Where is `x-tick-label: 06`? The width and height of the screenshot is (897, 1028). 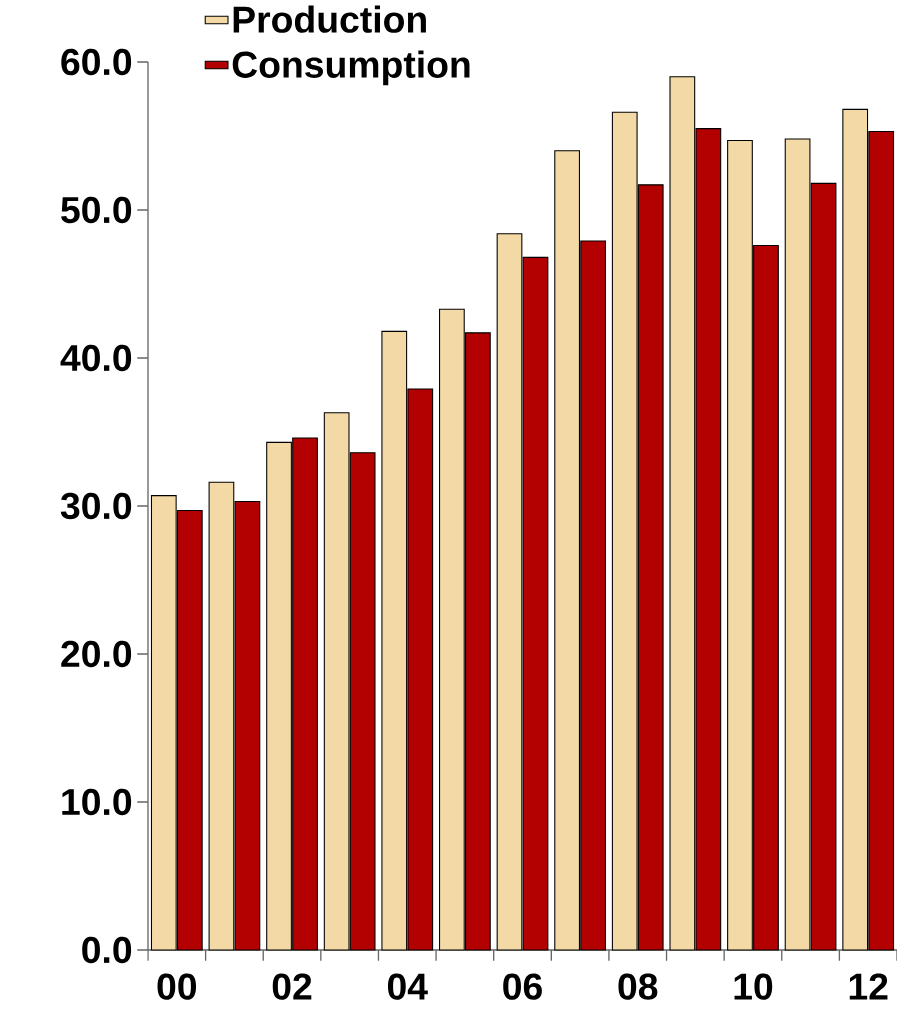
x-tick-label: 06 is located at coordinates (522, 986).